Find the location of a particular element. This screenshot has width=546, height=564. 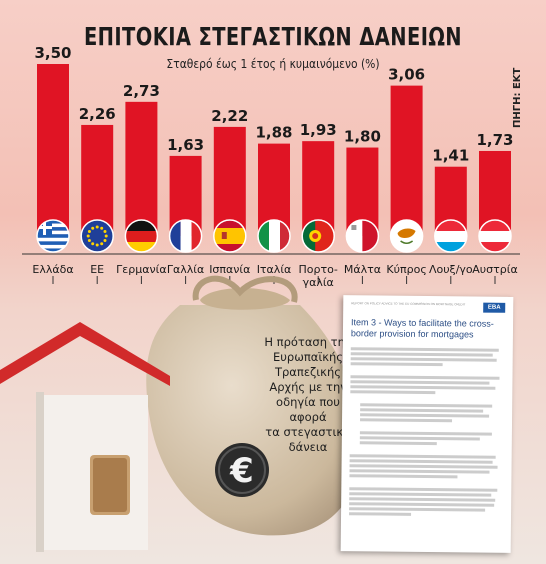

caption-line: οδηγία που is located at coordinates (308, 402).